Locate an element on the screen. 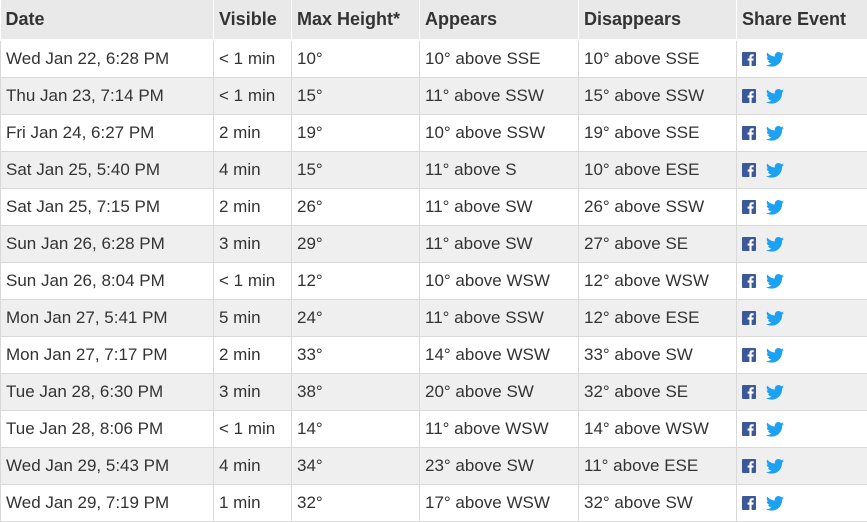 The height and width of the screenshot is (522, 867). cell-date: Mon Jan 27, 5:41 PM is located at coordinates (107, 318).